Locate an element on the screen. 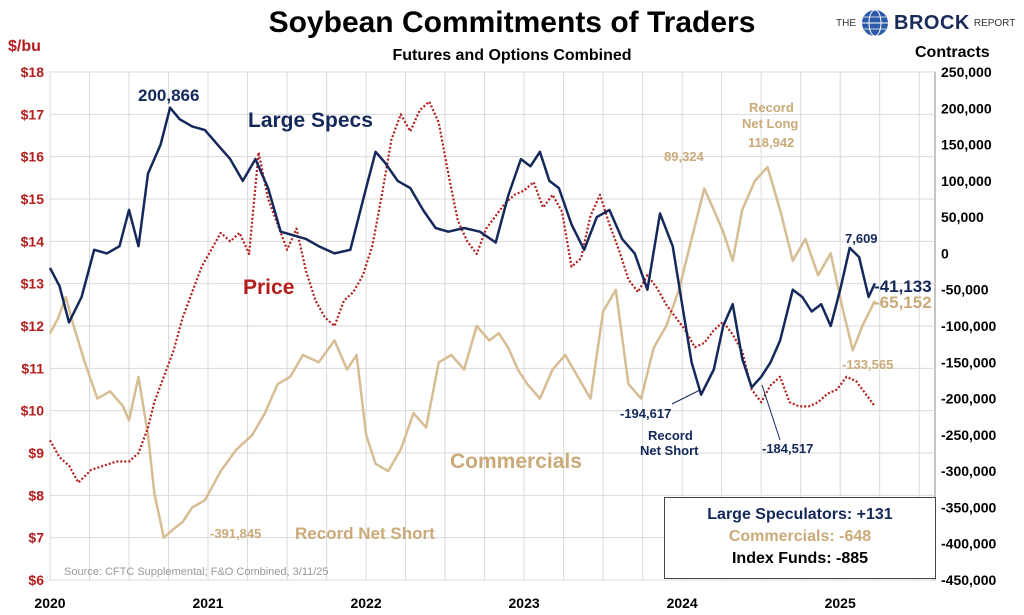 This screenshot has height=615, width=1024. large-specs-label: Large Specs is located at coordinates (310, 120).